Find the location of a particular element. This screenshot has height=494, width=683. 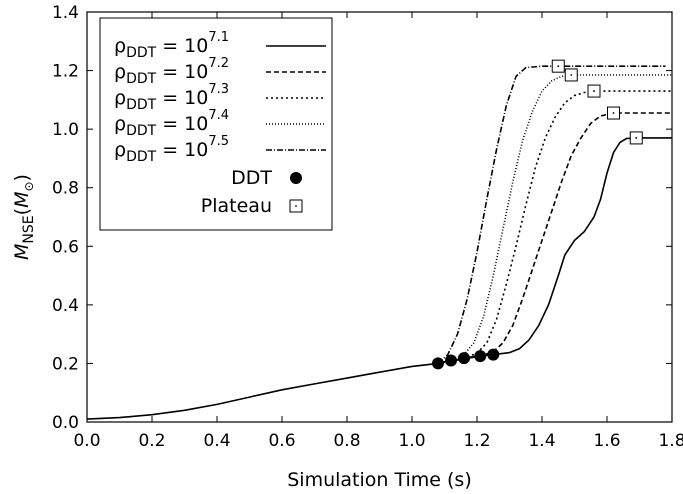

y-axis-title: MNSE(M⊙) is located at coordinates (24, 217).